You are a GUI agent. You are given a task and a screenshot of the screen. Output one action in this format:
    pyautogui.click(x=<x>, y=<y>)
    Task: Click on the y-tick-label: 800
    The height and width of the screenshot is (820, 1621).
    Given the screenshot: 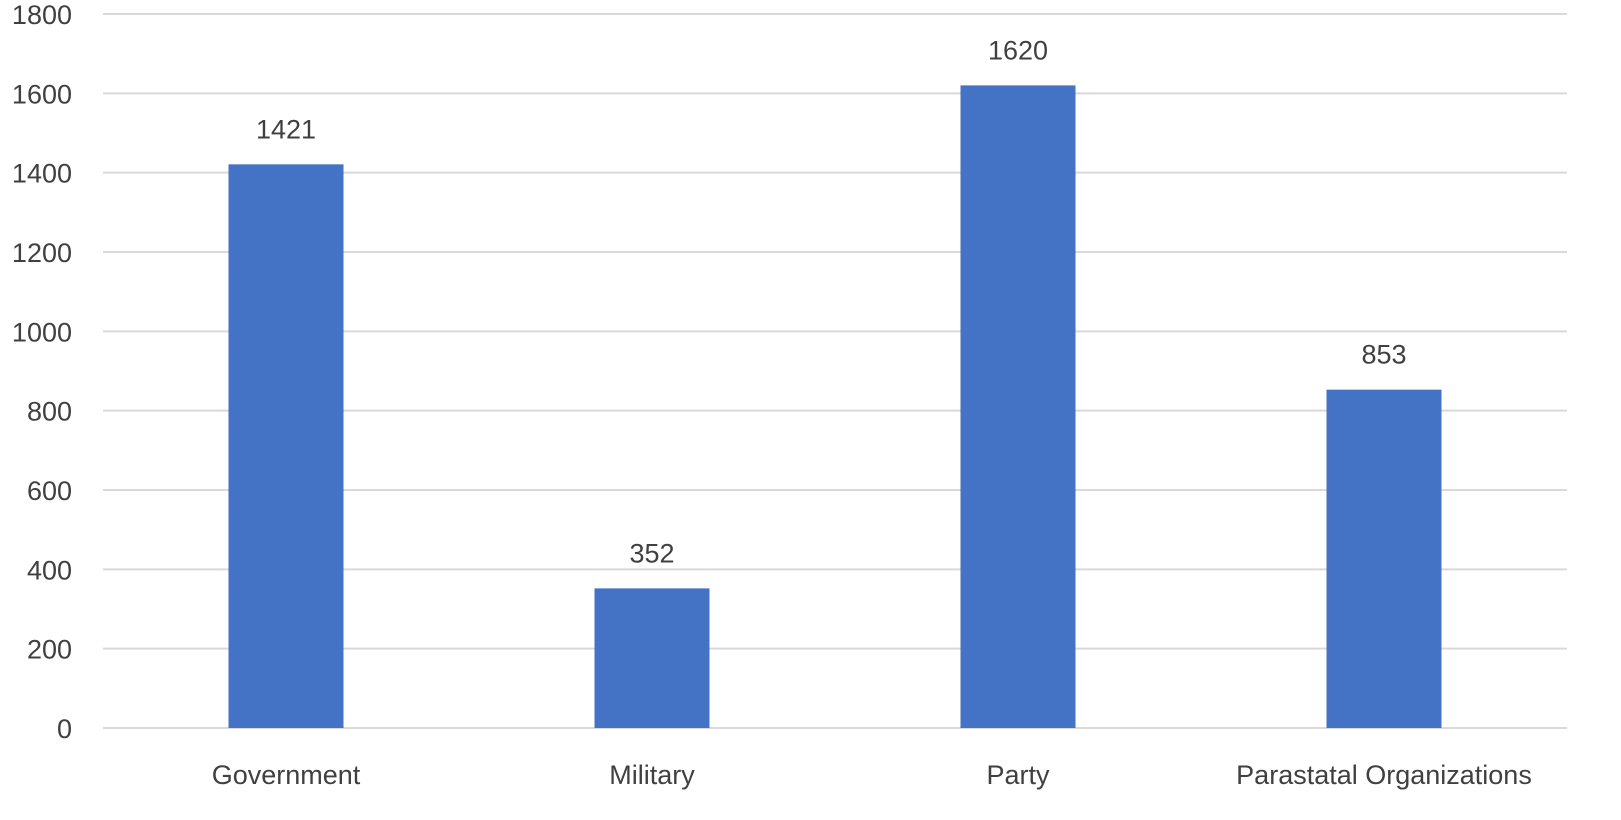 What is the action you would take?
    pyautogui.click(x=49, y=412)
    